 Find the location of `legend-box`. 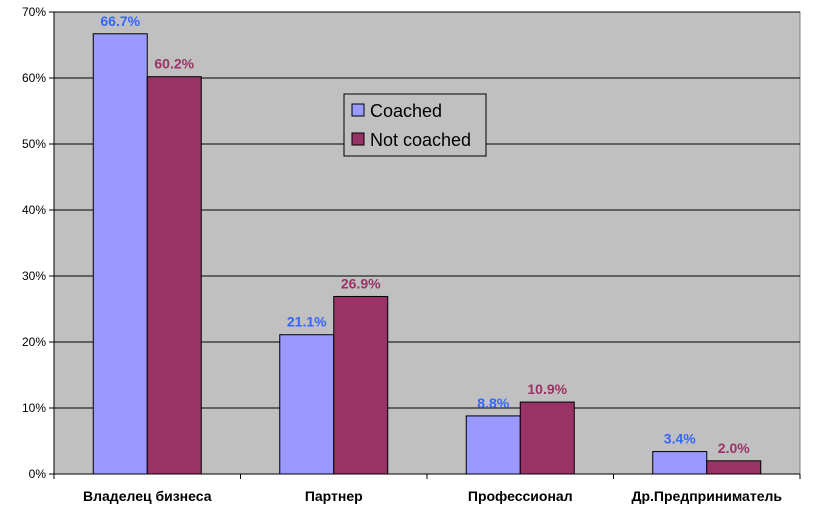

legend-box is located at coordinates (415, 125).